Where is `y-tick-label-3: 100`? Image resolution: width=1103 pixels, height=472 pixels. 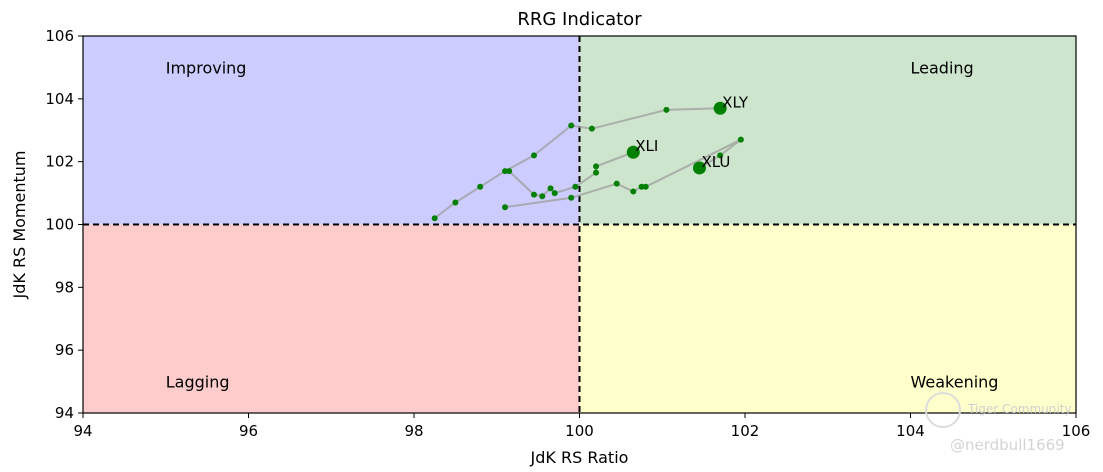 y-tick-label-3: 100 is located at coordinates (59, 225).